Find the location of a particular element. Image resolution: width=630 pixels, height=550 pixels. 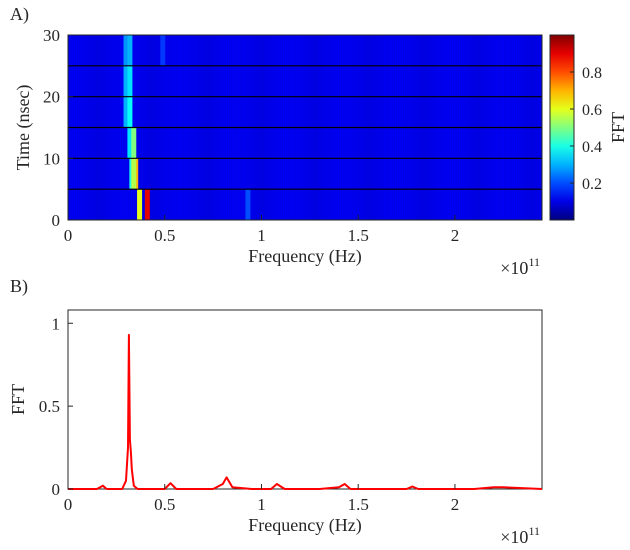

plot-a-y-tick-label: 0 is located at coordinates (56, 220).